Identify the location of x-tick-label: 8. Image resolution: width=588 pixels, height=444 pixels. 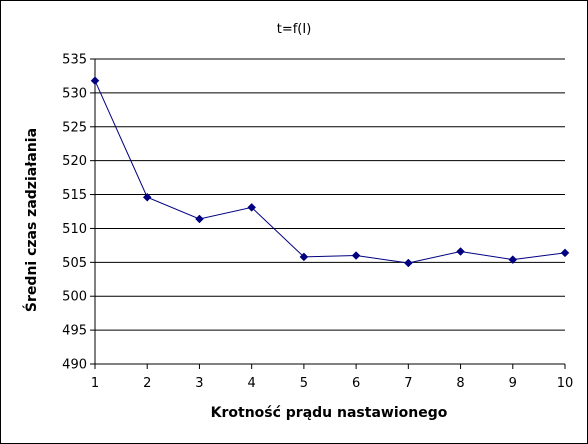
(460, 383).